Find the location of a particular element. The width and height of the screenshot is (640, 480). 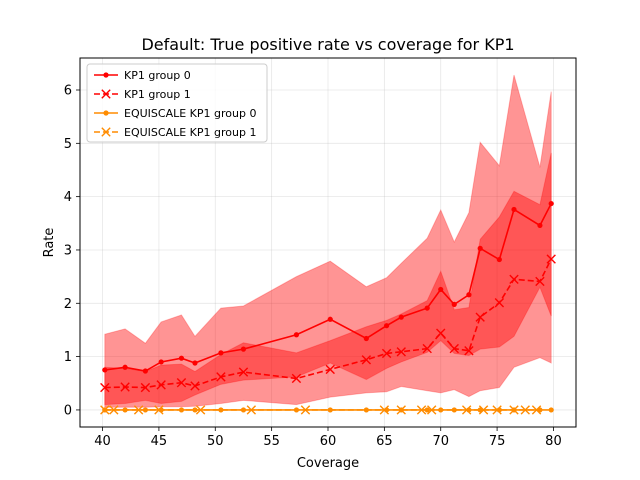

legend-item-3: EQUISCALE KP1 group 1 is located at coordinates (175, 132).